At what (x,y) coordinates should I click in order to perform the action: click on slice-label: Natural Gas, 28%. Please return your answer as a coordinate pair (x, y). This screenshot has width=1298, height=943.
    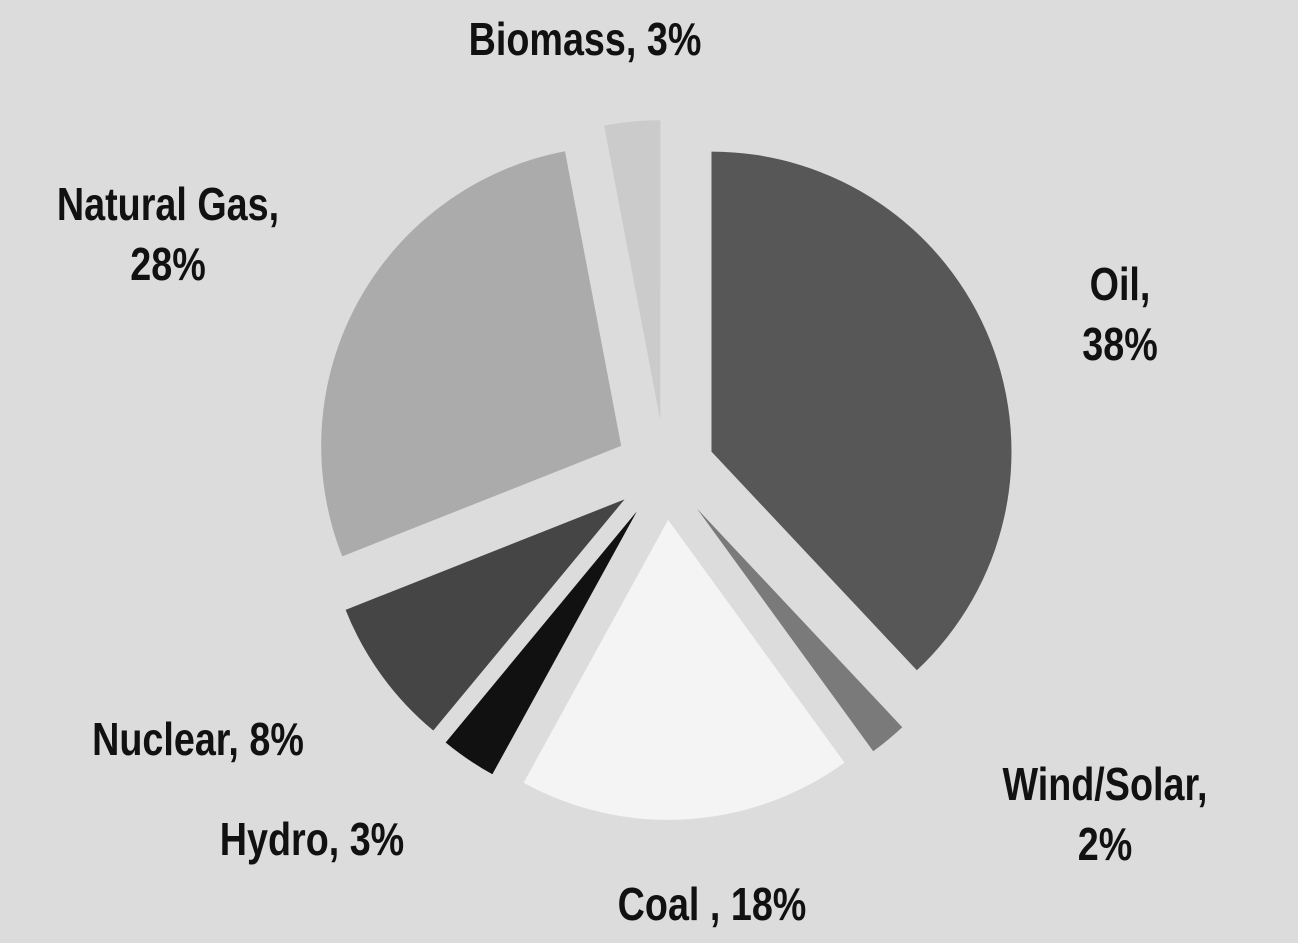
    Looking at the image, I should click on (168, 234).